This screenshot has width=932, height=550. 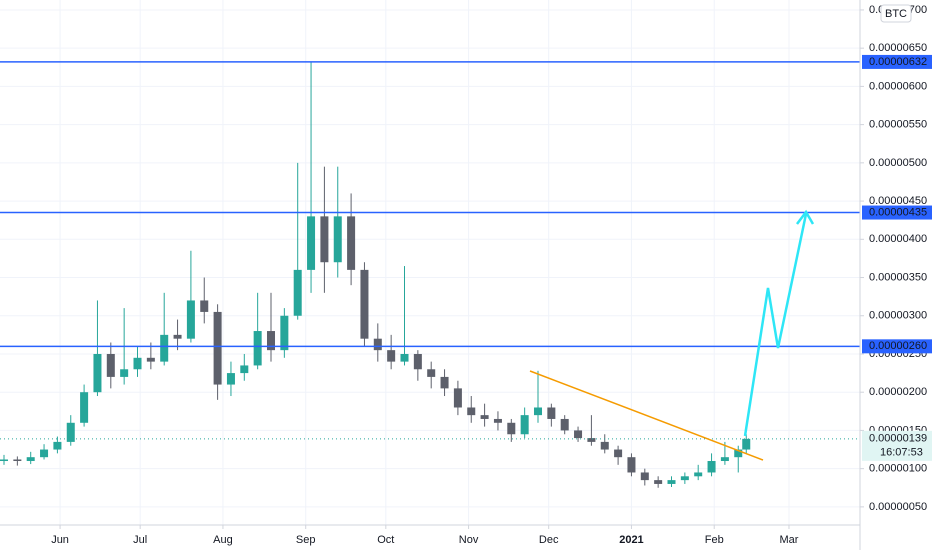 I want to click on level-label: 0.00000260, so click(x=898, y=346).